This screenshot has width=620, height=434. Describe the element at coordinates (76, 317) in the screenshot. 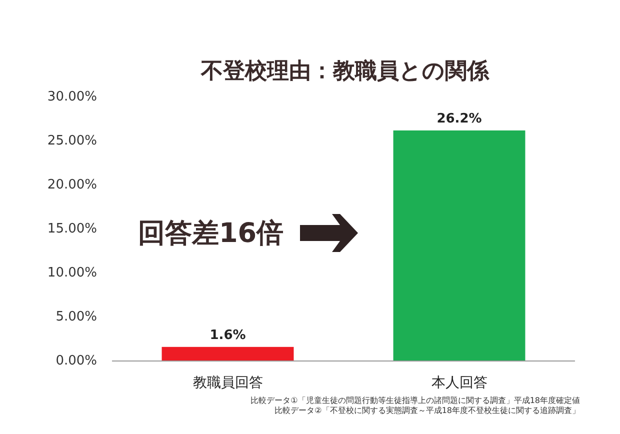

I see `y-tick-label: 5.00%` at that location.